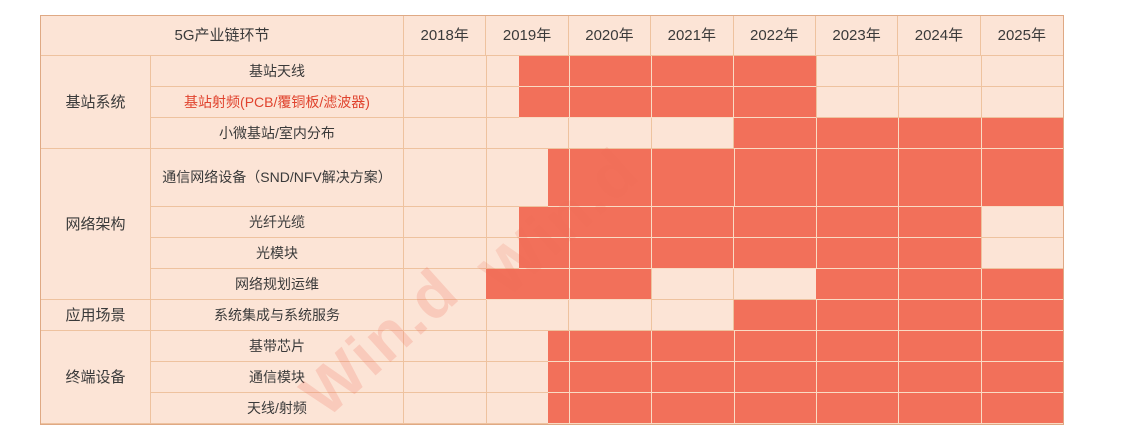 The height and width of the screenshot is (446, 1123). Describe the element at coordinates (939, 36) in the screenshot. I see `year-header: 2024年` at that location.